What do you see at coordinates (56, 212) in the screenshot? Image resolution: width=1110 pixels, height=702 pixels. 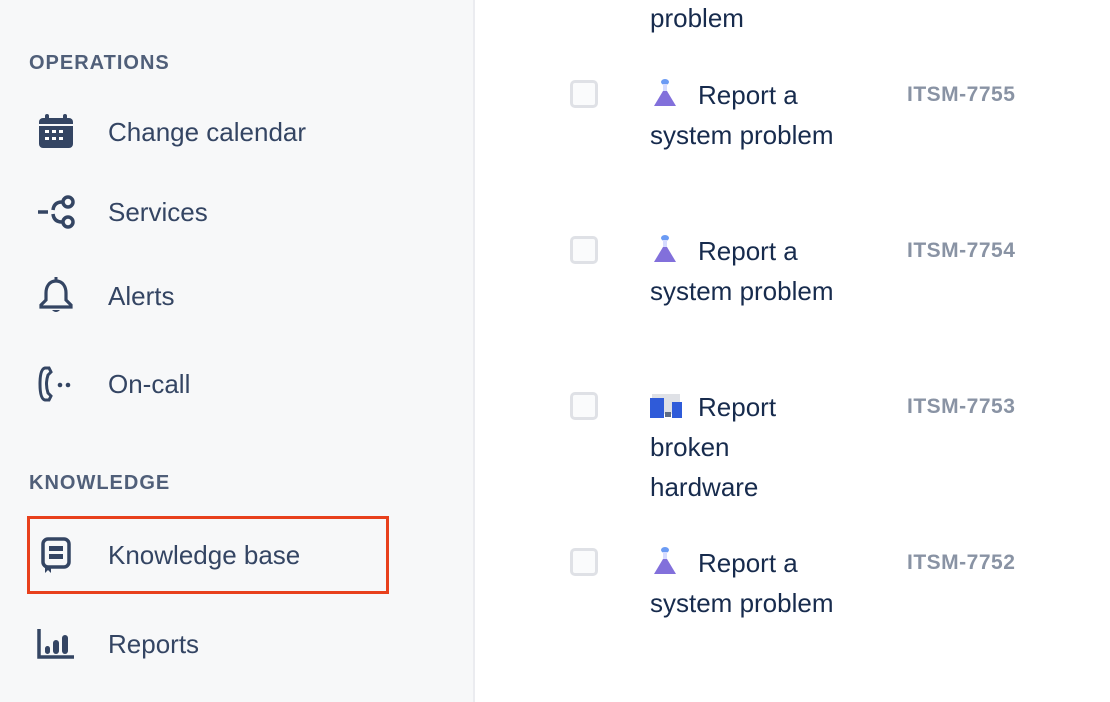 I see `services-icon` at bounding box center [56, 212].